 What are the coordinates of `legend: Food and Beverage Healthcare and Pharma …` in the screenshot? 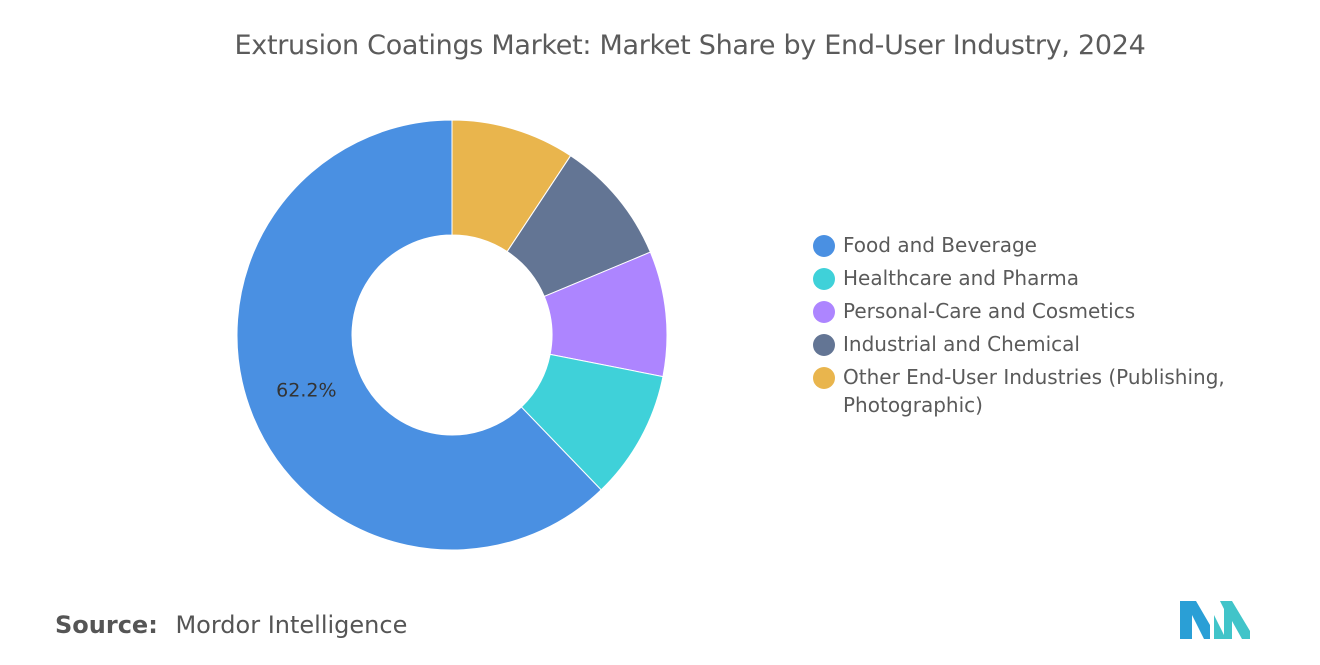 It's located at (1053, 327).